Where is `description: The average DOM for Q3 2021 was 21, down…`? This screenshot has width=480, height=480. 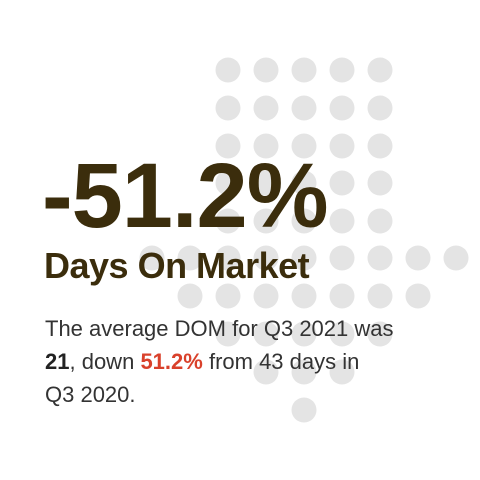
description: The average DOM for Q3 2021 was 21, down… is located at coordinates (219, 361).